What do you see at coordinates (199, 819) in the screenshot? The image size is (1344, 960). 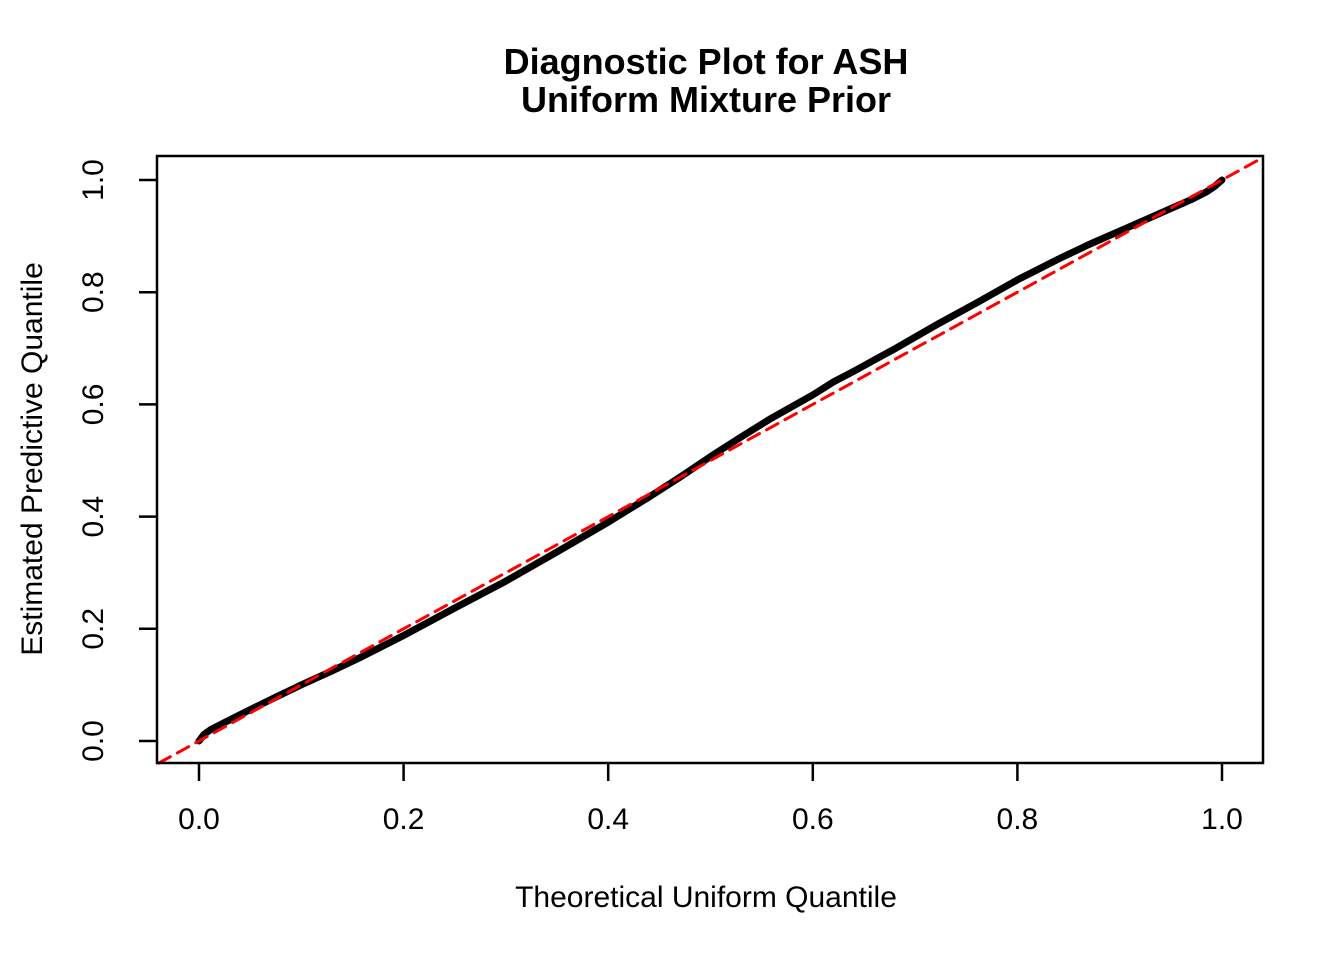 I see `x-tick-label: 0.0` at bounding box center [199, 819].